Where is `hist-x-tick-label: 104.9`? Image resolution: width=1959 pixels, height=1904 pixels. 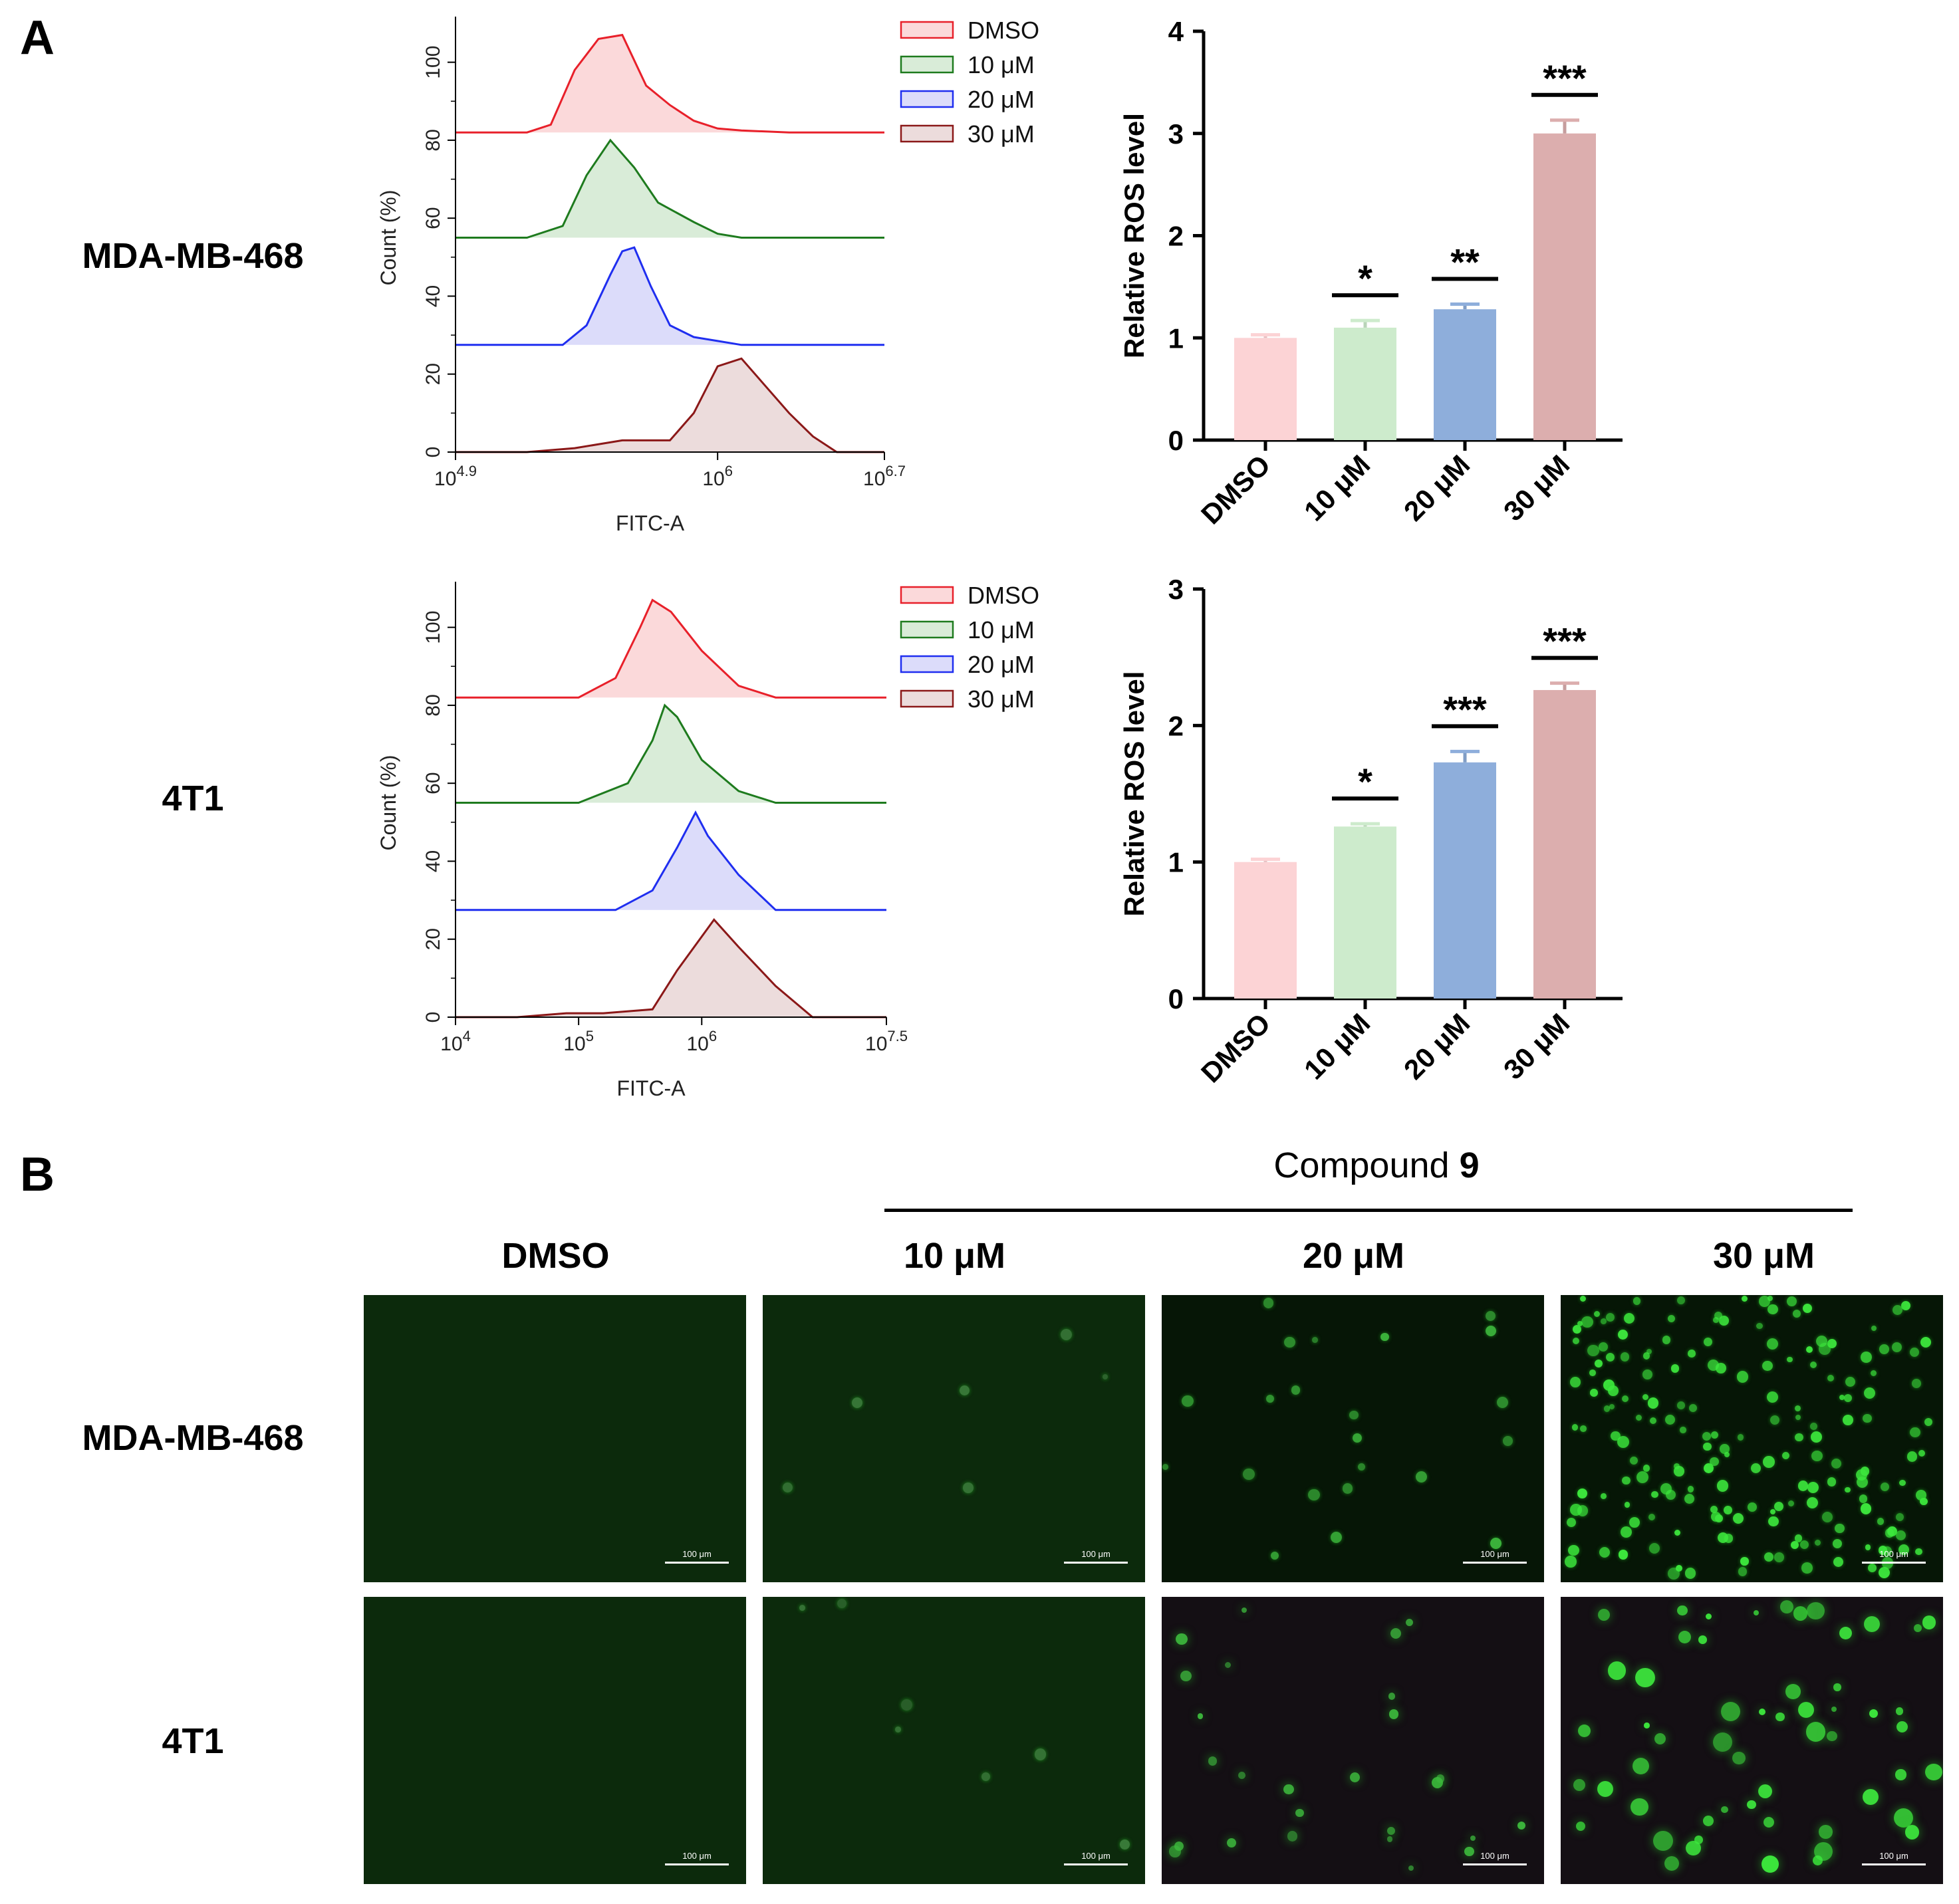
hist-x-tick-label: 104.9 is located at coordinates (455, 476).